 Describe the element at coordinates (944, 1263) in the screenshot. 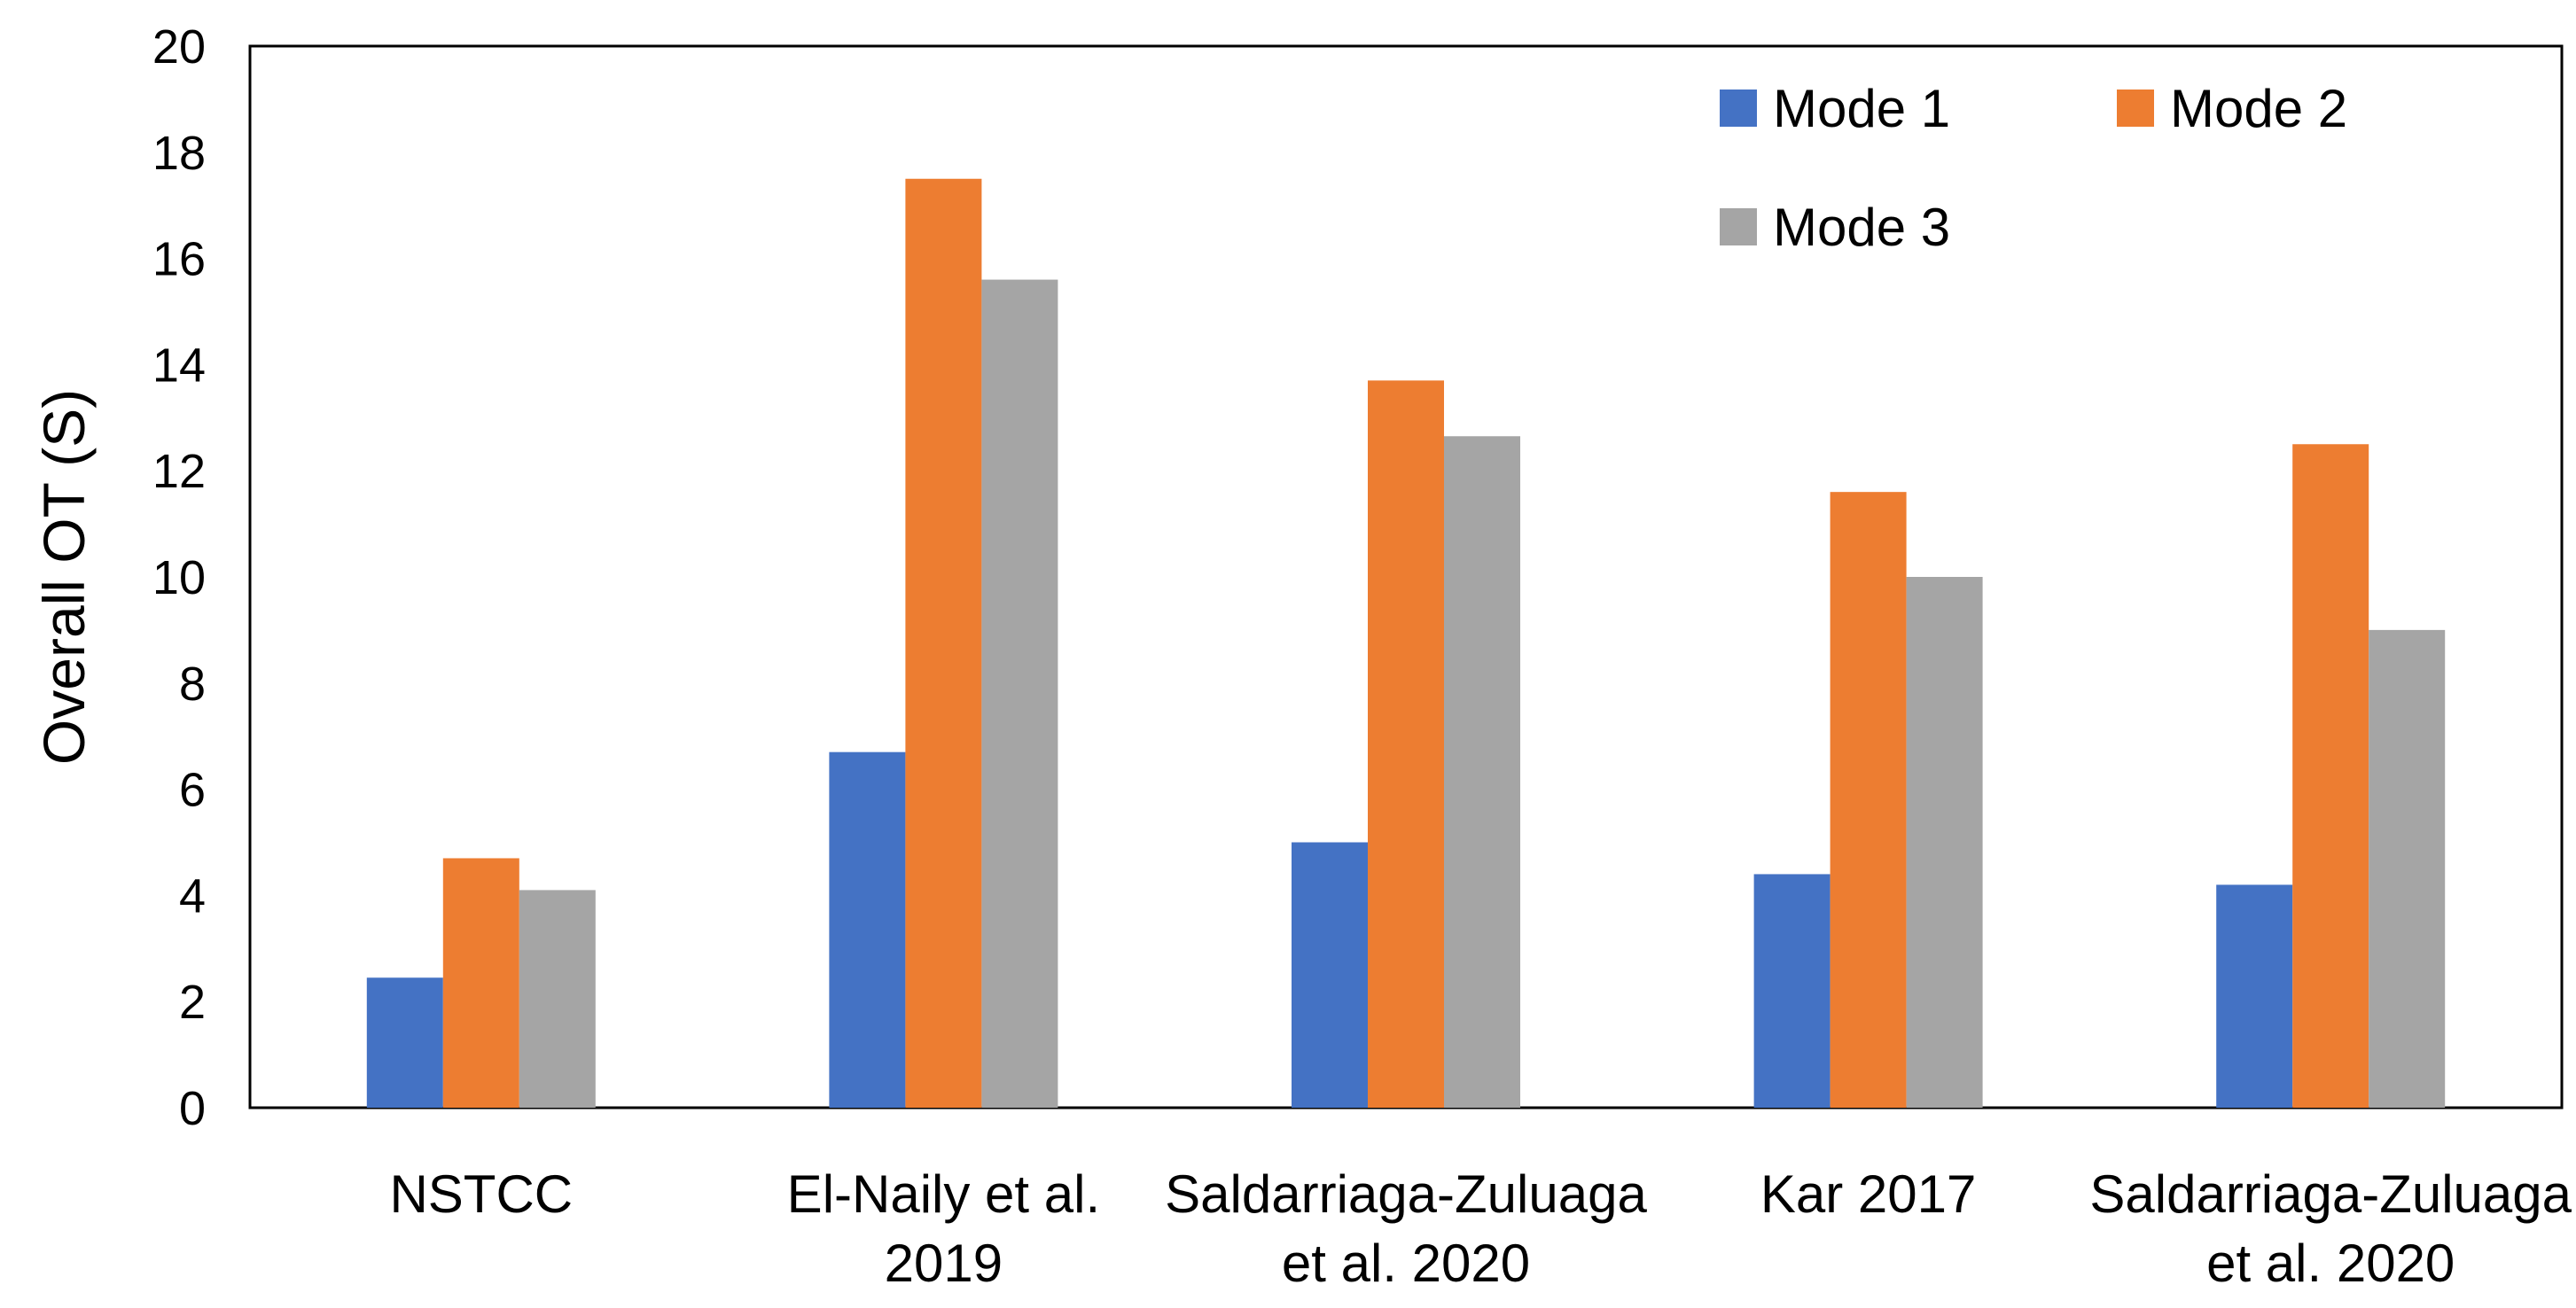

I see `x-category-label: 2019` at that location.